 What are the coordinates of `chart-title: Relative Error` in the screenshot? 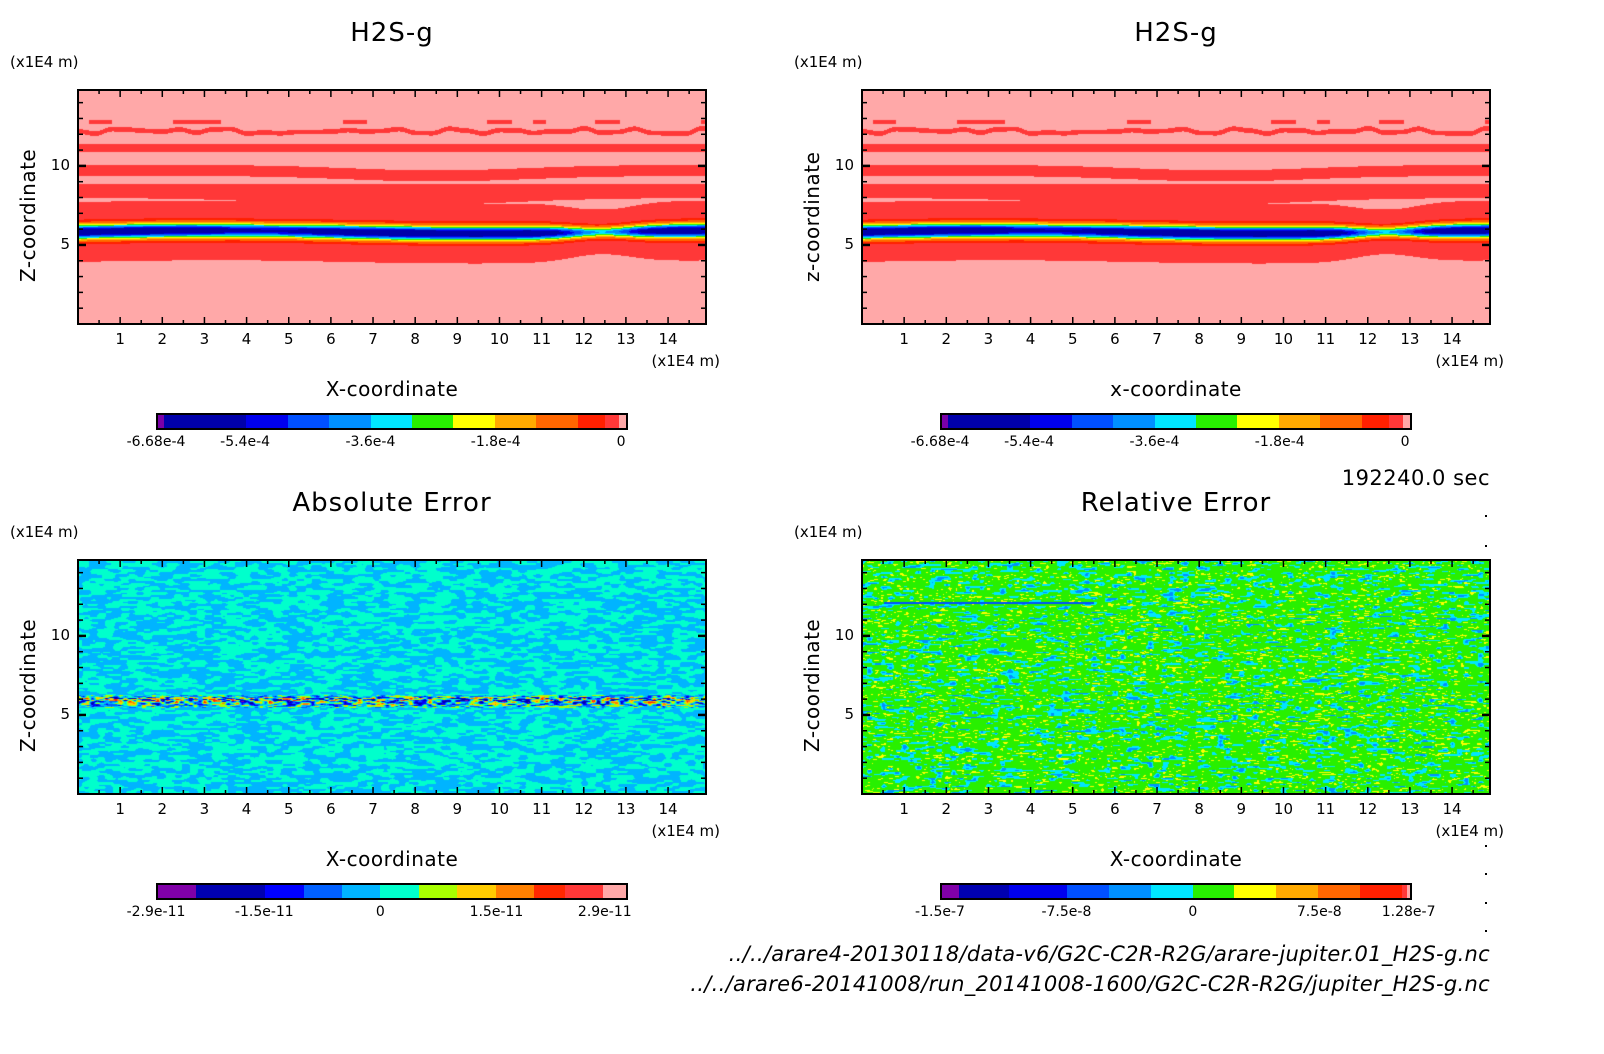 It's located at (1176, 503).